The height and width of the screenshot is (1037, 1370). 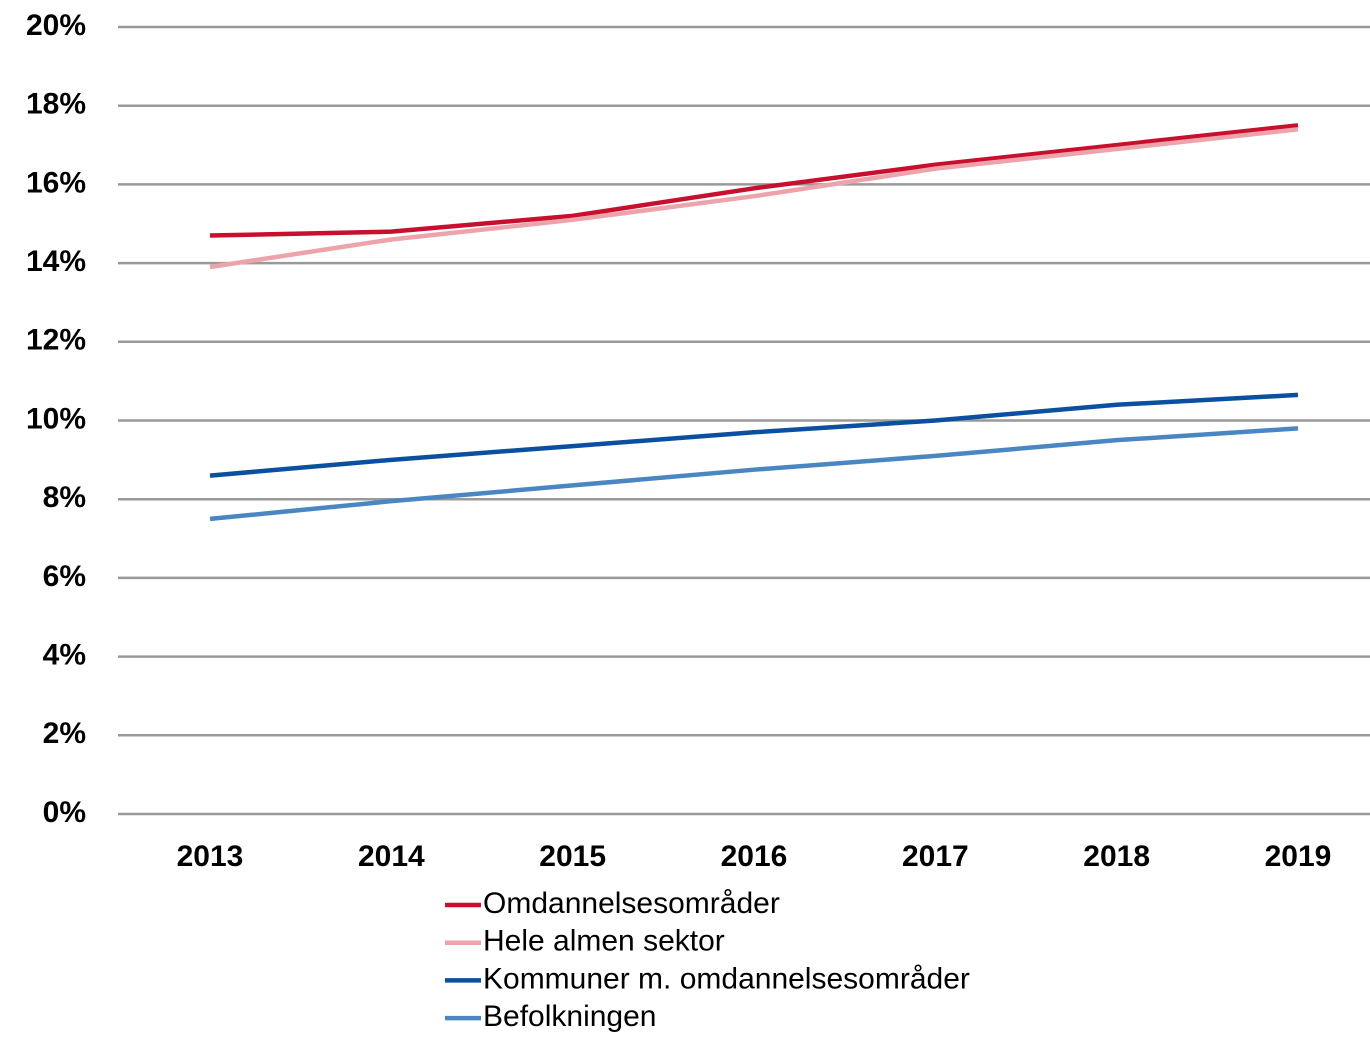 What do you see at coordinates (64, 655) in the screenshot?
I see `y-tick-label: 4%` at bounding box center [64, 655].